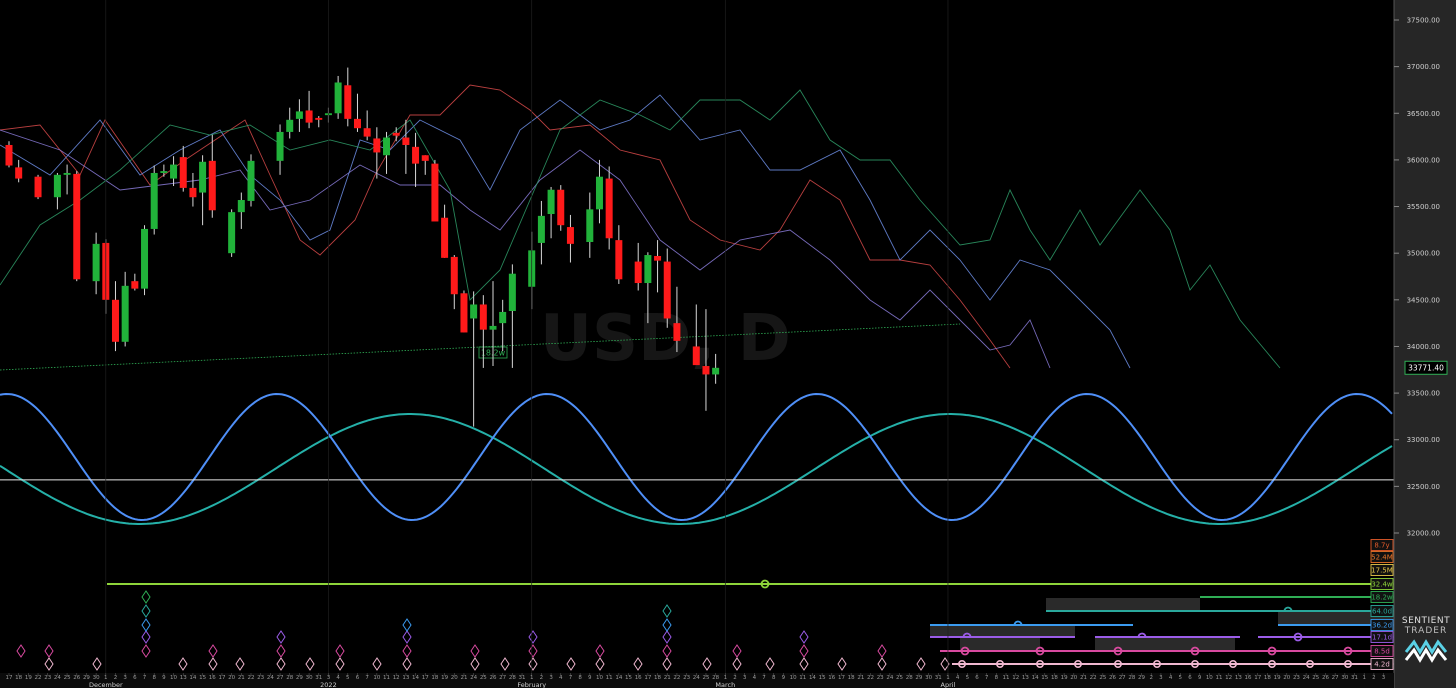  I want to click on y-tick-label: 36500.00, so click(1423, 114).